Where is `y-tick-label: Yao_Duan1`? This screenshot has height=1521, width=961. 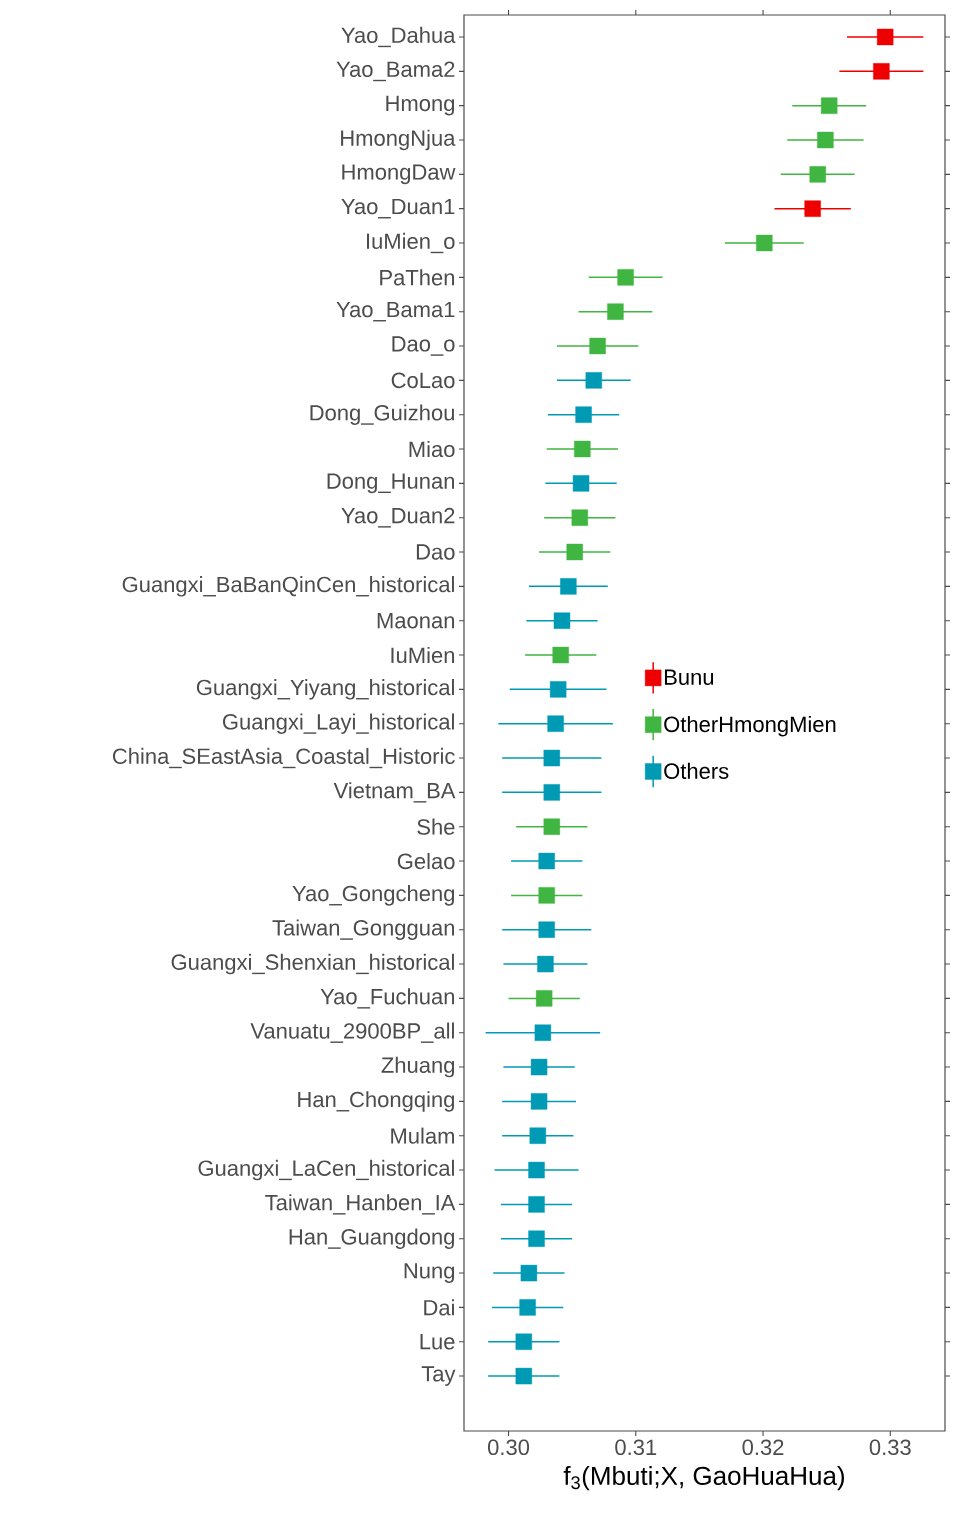
y-tick-label: Yao_Duan1 is located at coordinates (398, 208).